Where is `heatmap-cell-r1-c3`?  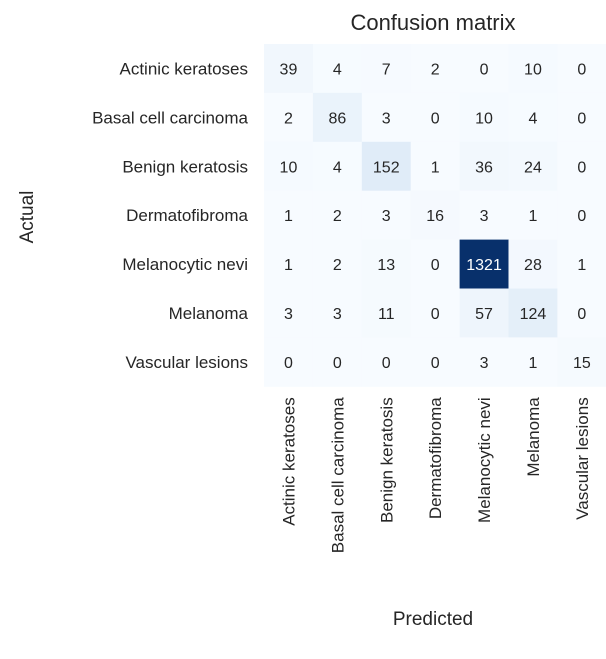
heatmap-cell-r1-c3 is located at coordinates (435, 117).